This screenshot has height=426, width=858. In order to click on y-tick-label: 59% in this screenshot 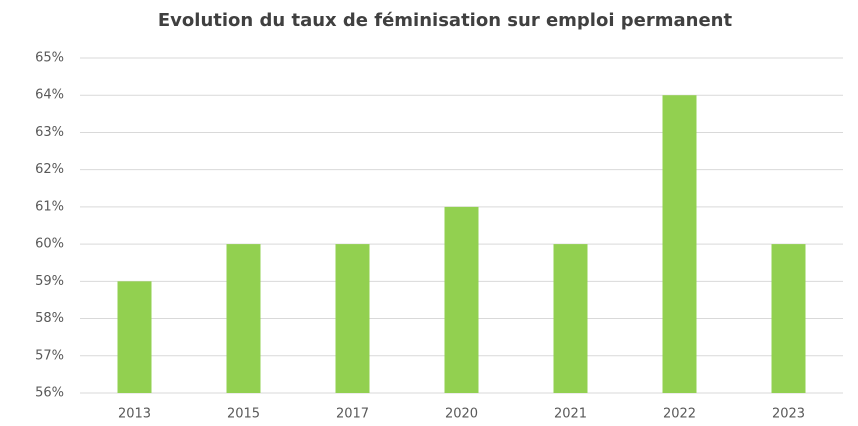, I will do `click(49, 281)`.